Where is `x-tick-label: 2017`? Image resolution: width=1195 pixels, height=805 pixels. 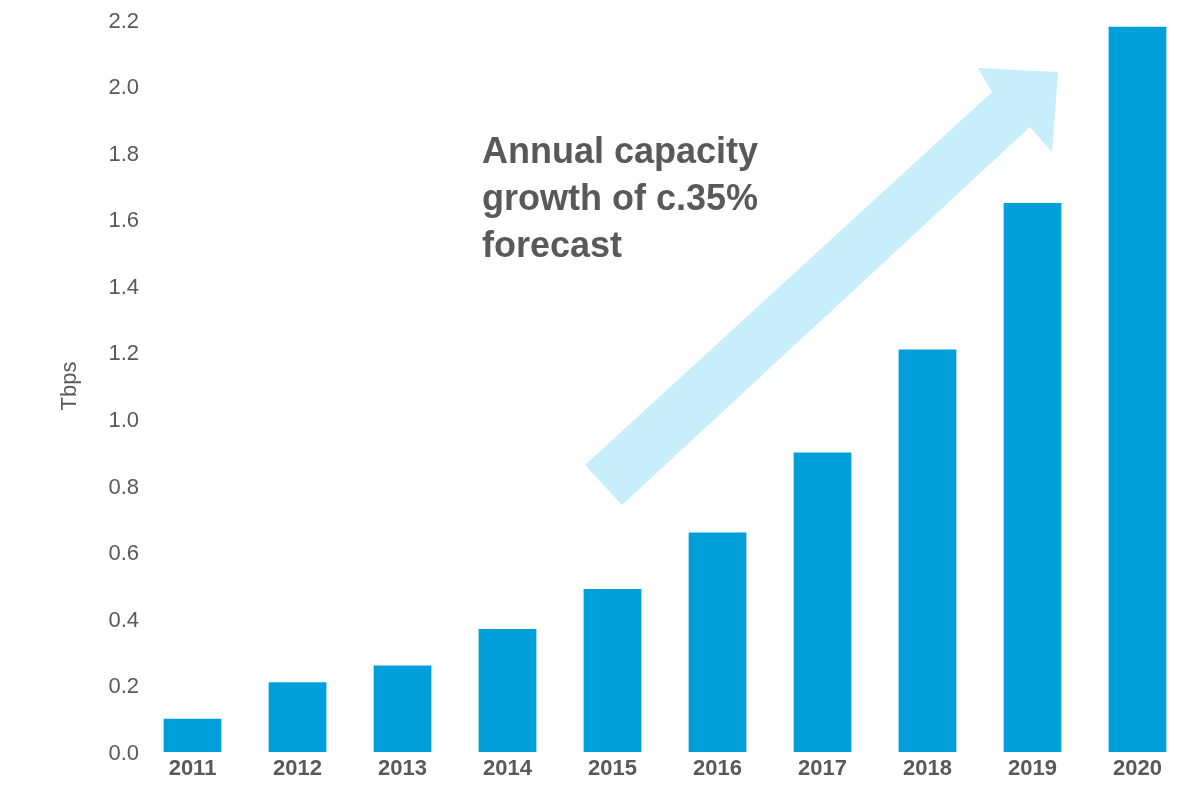 x-tick-label: 2017 is located at coordinates (822, 767).